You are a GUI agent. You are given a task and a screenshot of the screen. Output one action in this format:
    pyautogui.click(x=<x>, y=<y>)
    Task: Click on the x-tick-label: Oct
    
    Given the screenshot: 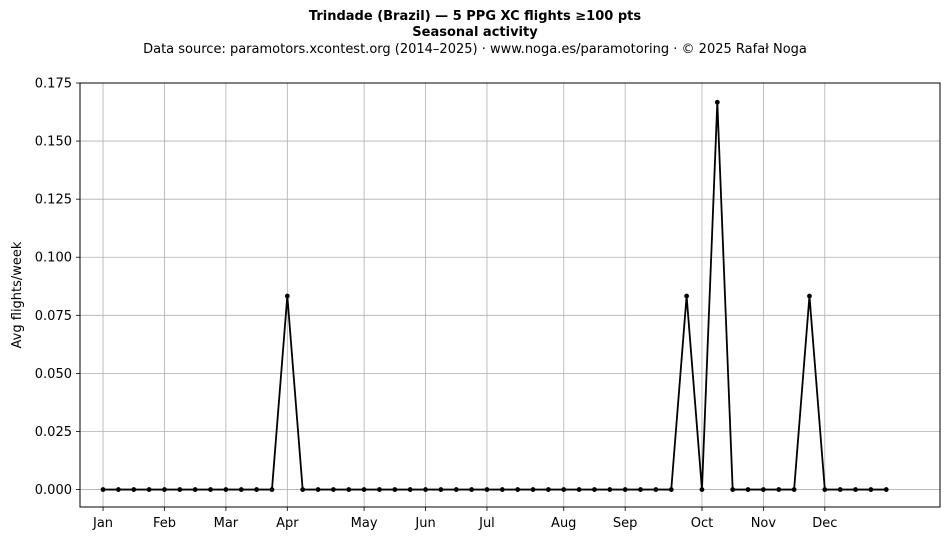 What is the action you would take?
    pyautogui.click(x=702, y=523)
    